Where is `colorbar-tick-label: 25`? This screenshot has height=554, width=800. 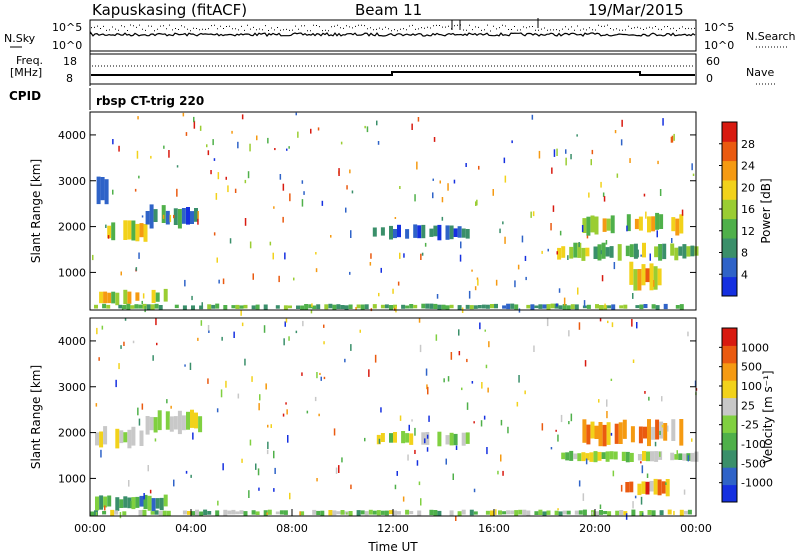
colorbar-tick-label: 25 is located at coordinates (748, 405).